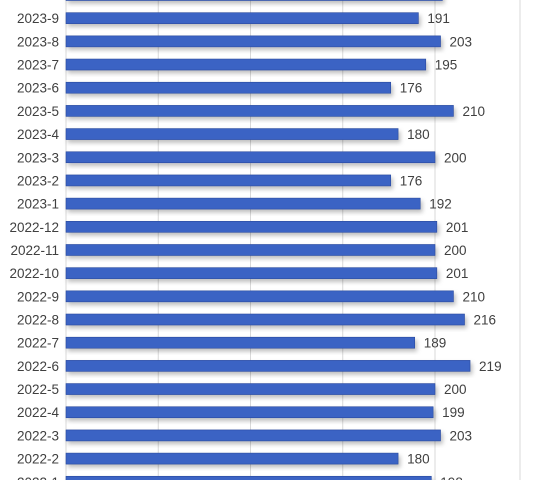 Image resolution: width=555 pixels, height=485 pixels. Describe the element at coordinates (38, 296) in the screenshot. I see `category-label: 2022-9` at that location.